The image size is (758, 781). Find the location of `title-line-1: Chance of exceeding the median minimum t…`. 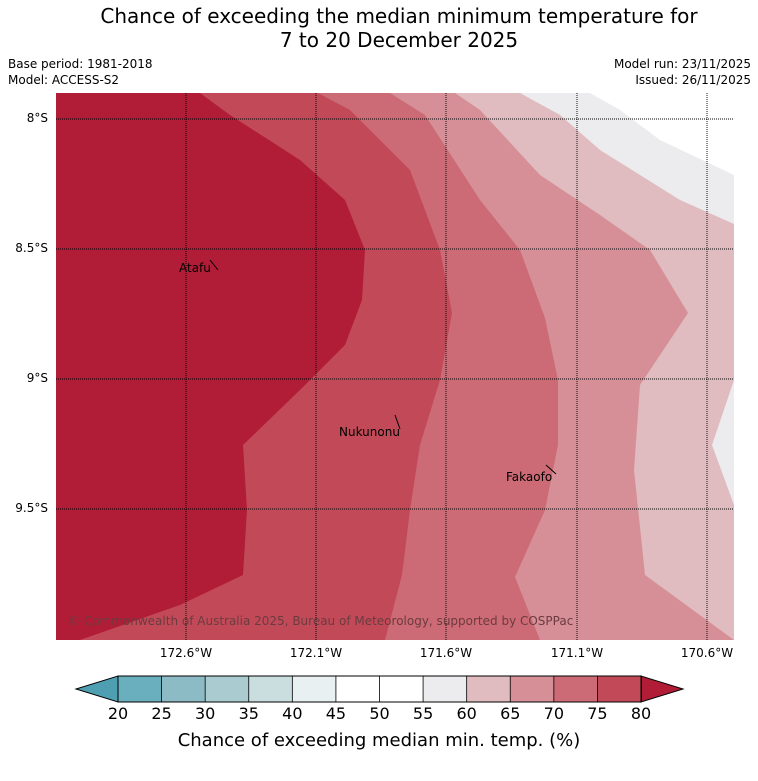

title-line-1: Chance of exceeding the median minimum t… is located at coordinates (399, 16).